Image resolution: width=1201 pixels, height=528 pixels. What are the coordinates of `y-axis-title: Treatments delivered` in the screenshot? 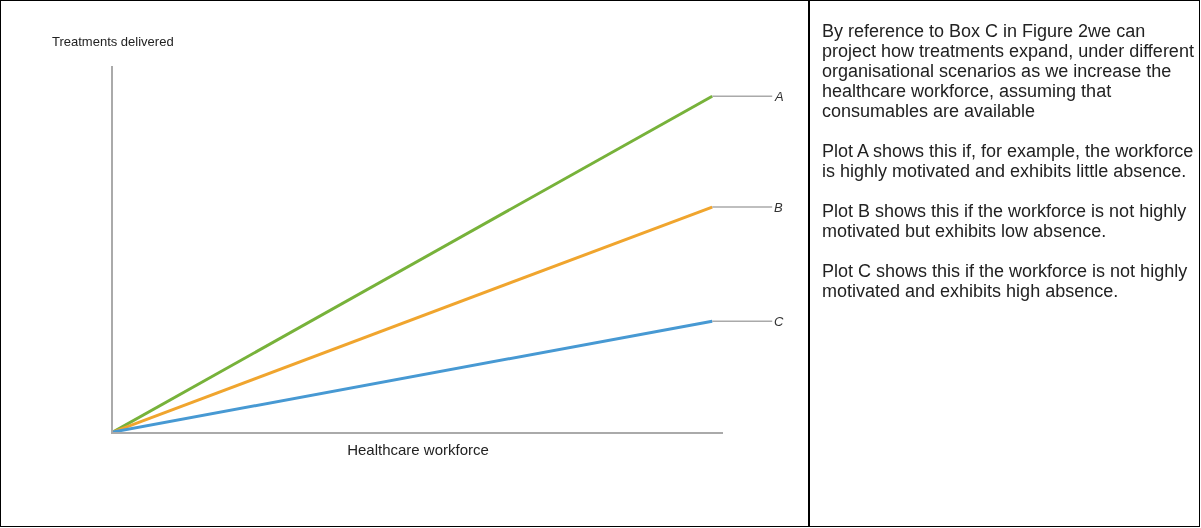 It's located at (113, 41).